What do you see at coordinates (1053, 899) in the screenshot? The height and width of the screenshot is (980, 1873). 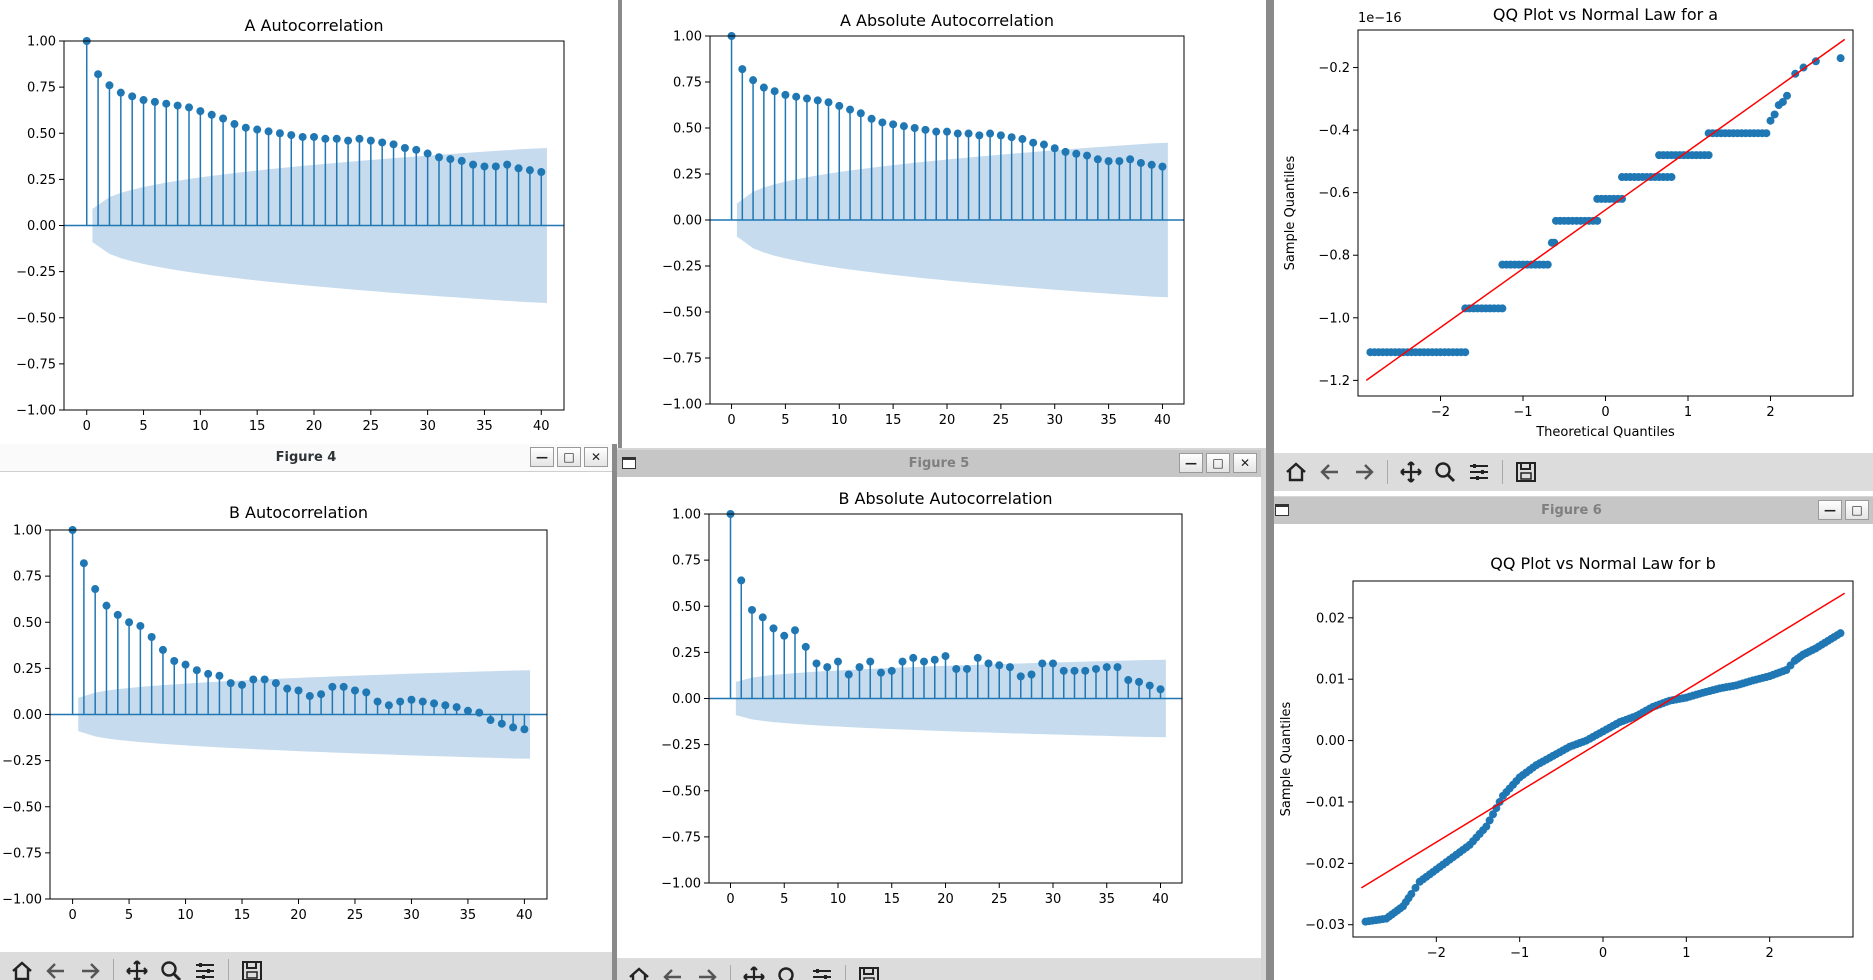 I see `x-tick-label: 30` at bounding box center [1053, 899].